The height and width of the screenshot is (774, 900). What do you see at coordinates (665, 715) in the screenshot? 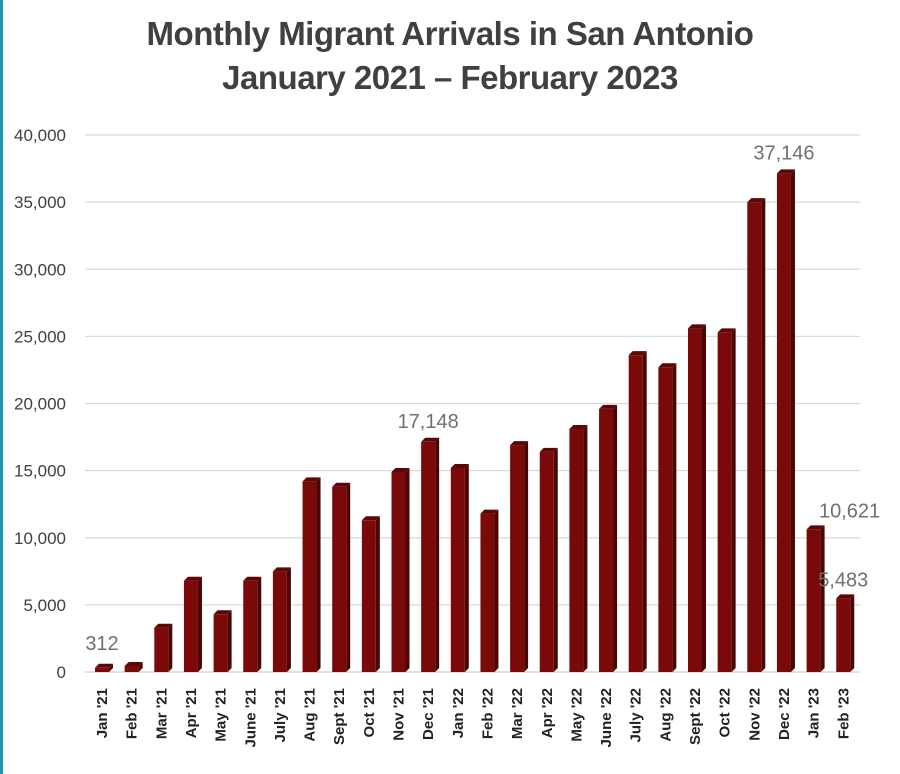
I see `x-tick-label: Aug '22` at bounding box center [665, 715].